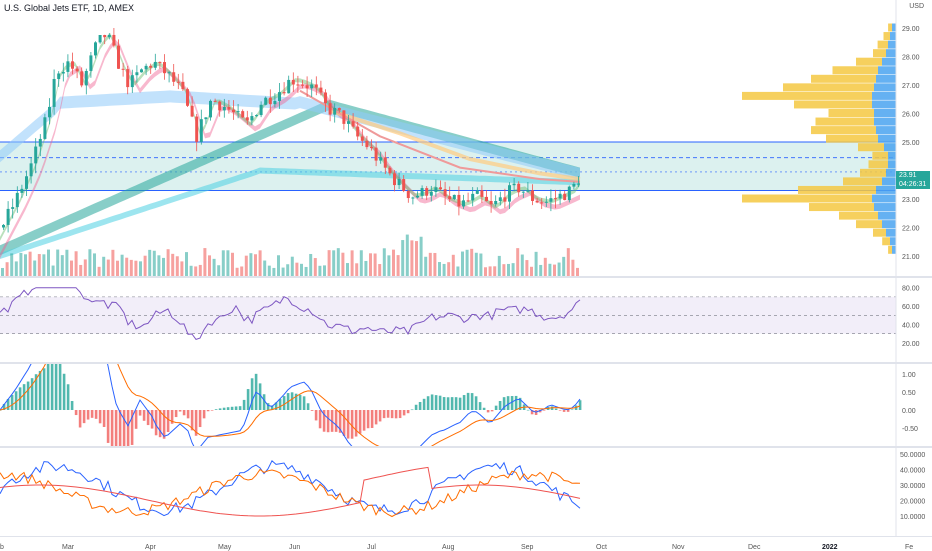 The height and width of the screenshot is (551, 932). Describe the element at coordinates (2, 547) in the screenshot. I see `time-label: b` at that location.